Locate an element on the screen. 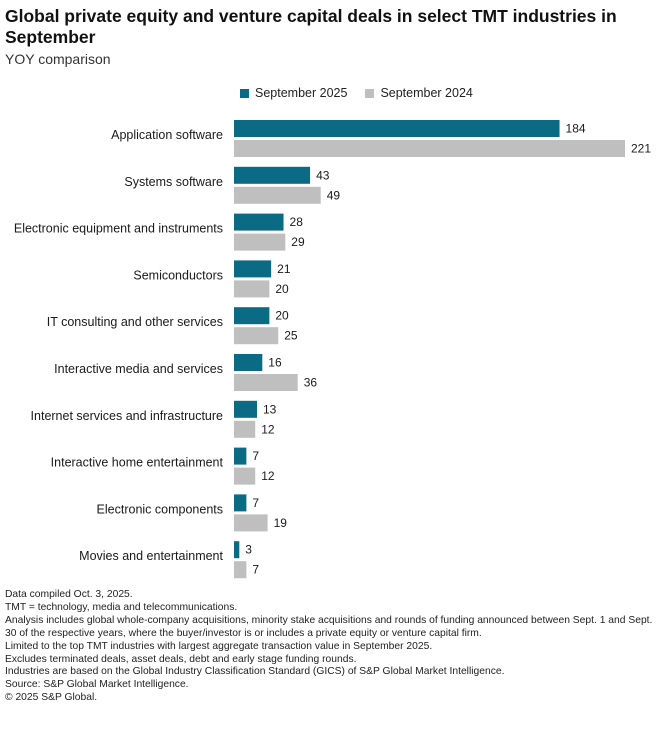  data-label: 43 is located at coordinates (323, 175).